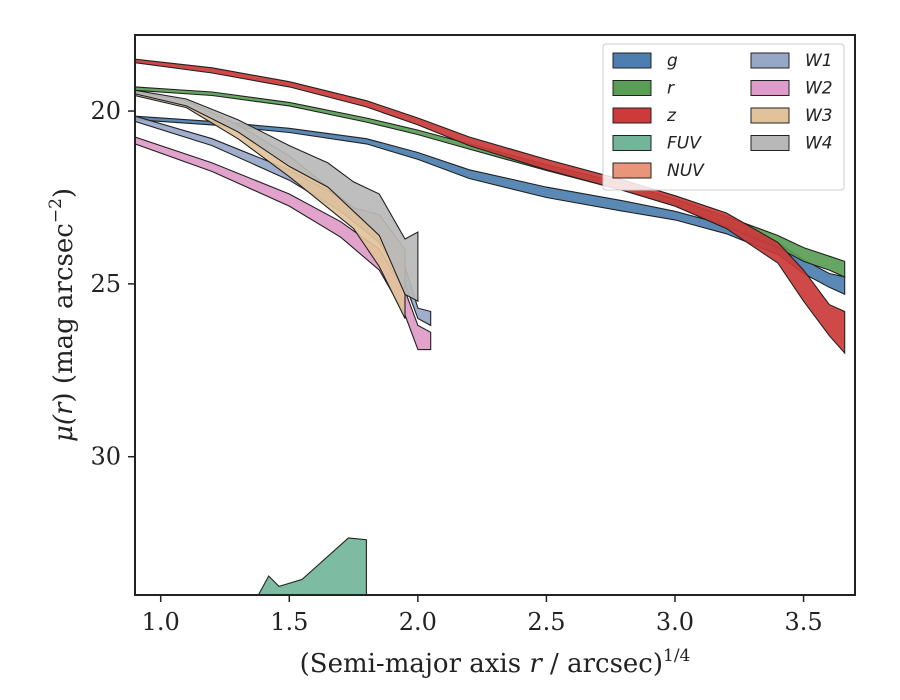  I want to click on legend-swatch-w4, so click(770, 143).